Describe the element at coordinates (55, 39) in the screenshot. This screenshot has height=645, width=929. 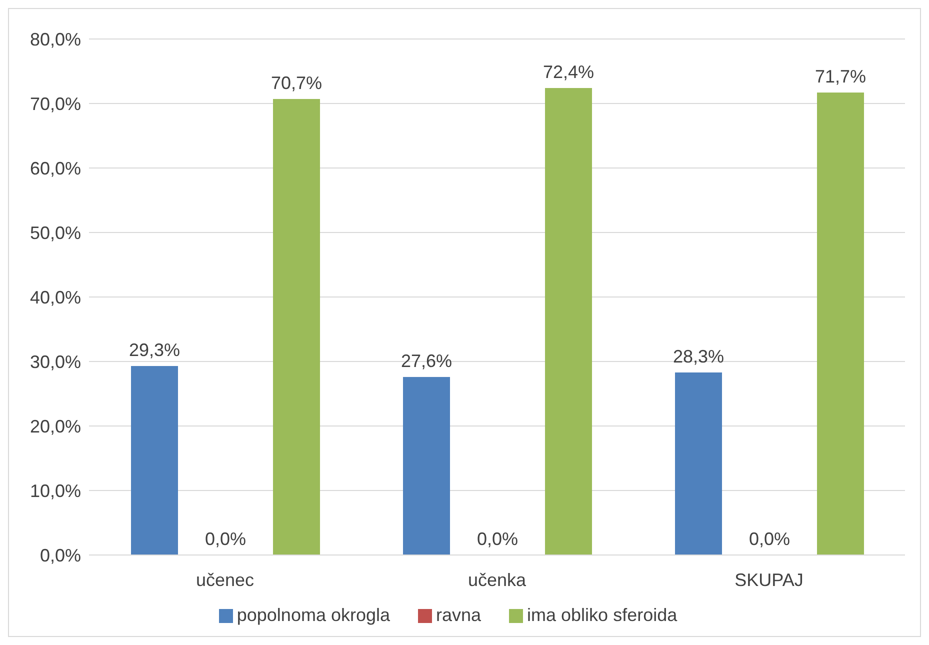
I see `y-tick-label: 80,0%` at that location.